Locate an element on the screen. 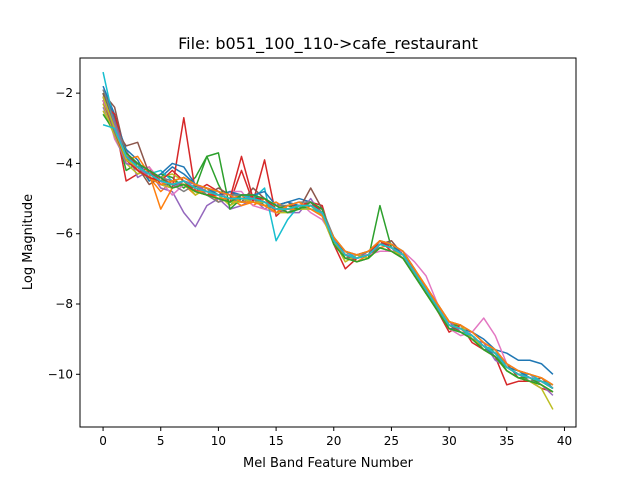  y-axis-ticks: −2 −4 −6 −8 −10 is located at coordinates (64, 233).